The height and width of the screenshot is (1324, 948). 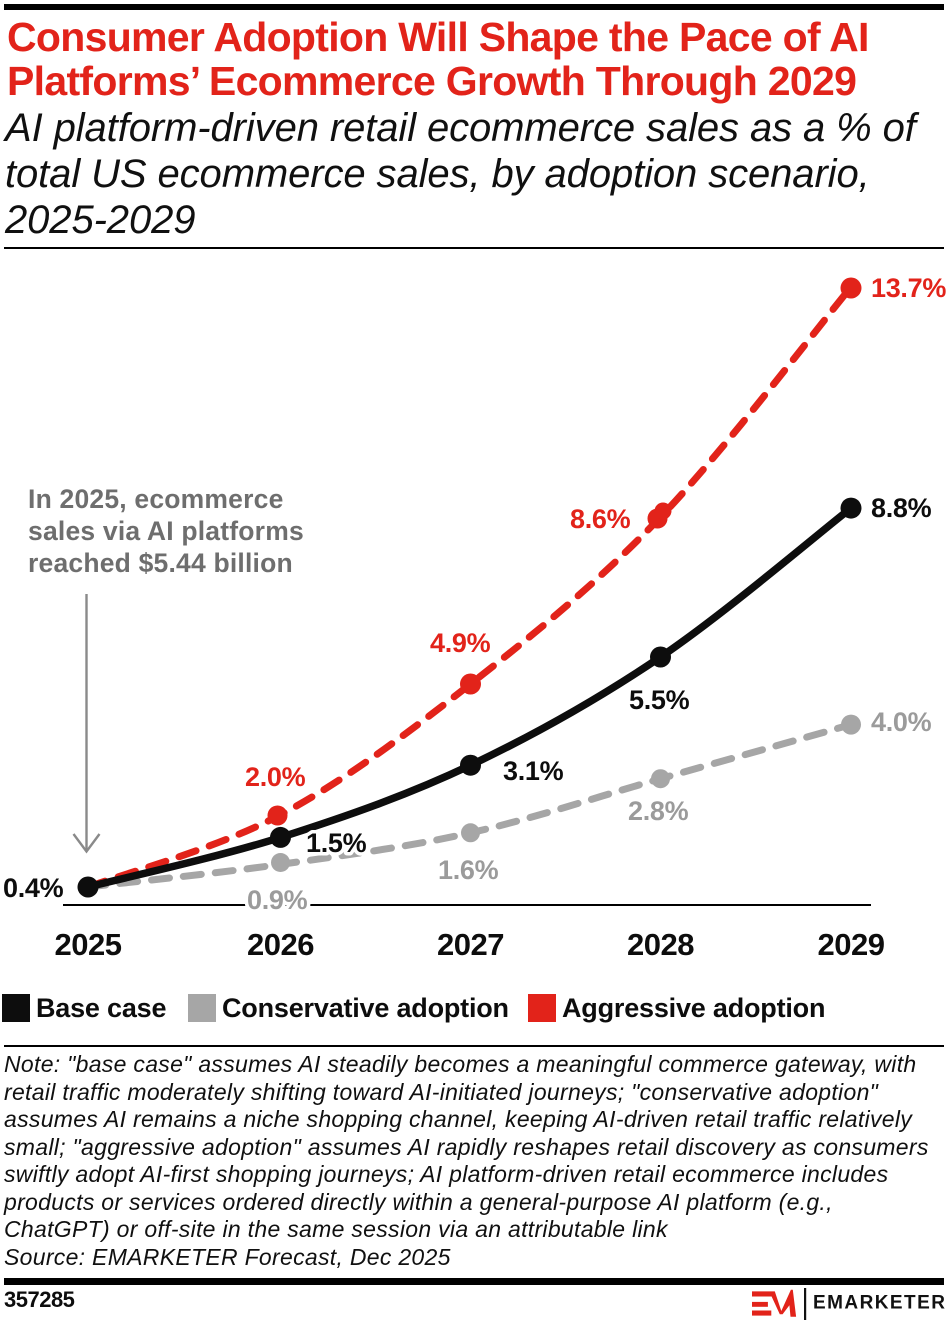 I want to click on svg-text: EMARKETER, so click(x=879, y=1303).